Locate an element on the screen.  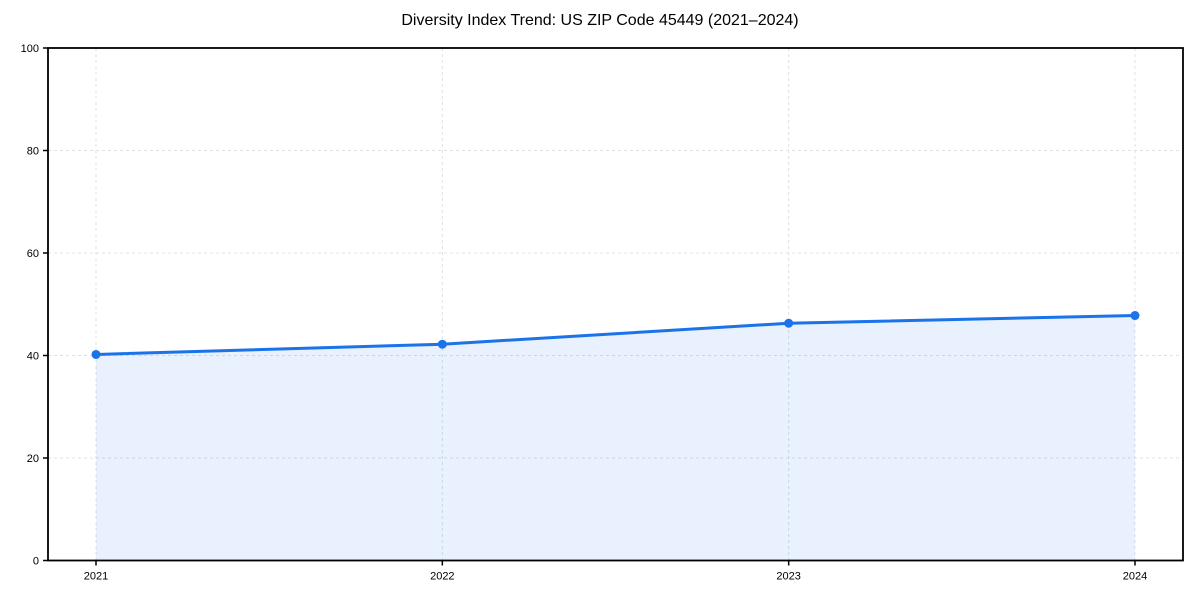
data-point-2022 is located at coordinates (442, 344).